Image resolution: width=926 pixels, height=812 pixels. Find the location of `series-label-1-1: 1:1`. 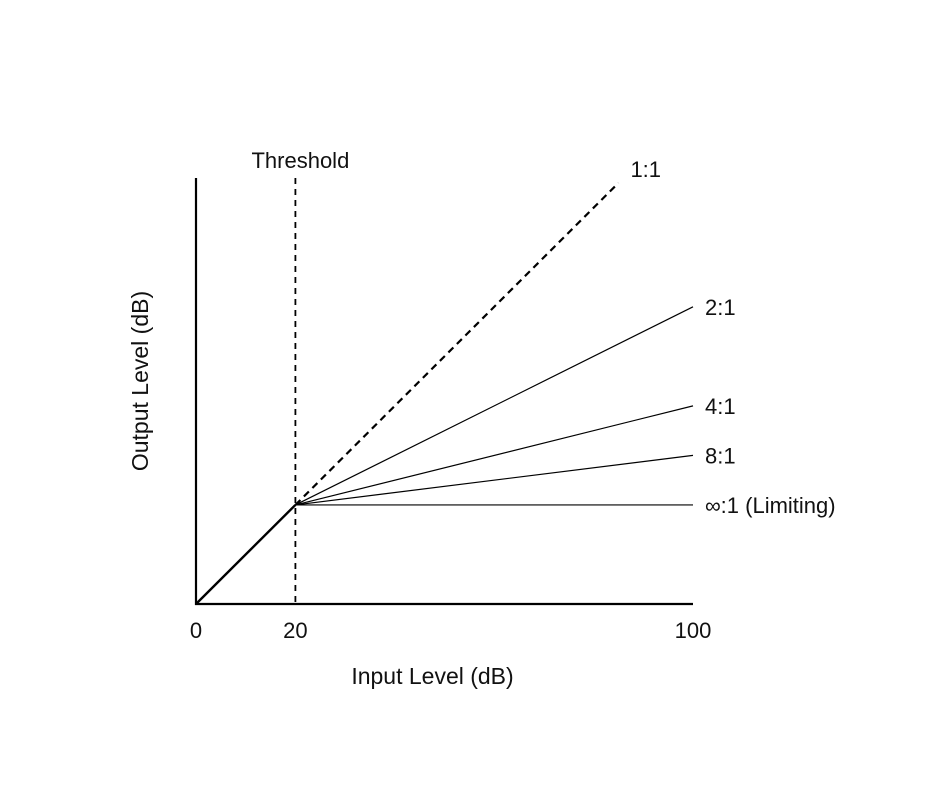

series-label-1-1: 1:1 is located at coordinates (645, 169).